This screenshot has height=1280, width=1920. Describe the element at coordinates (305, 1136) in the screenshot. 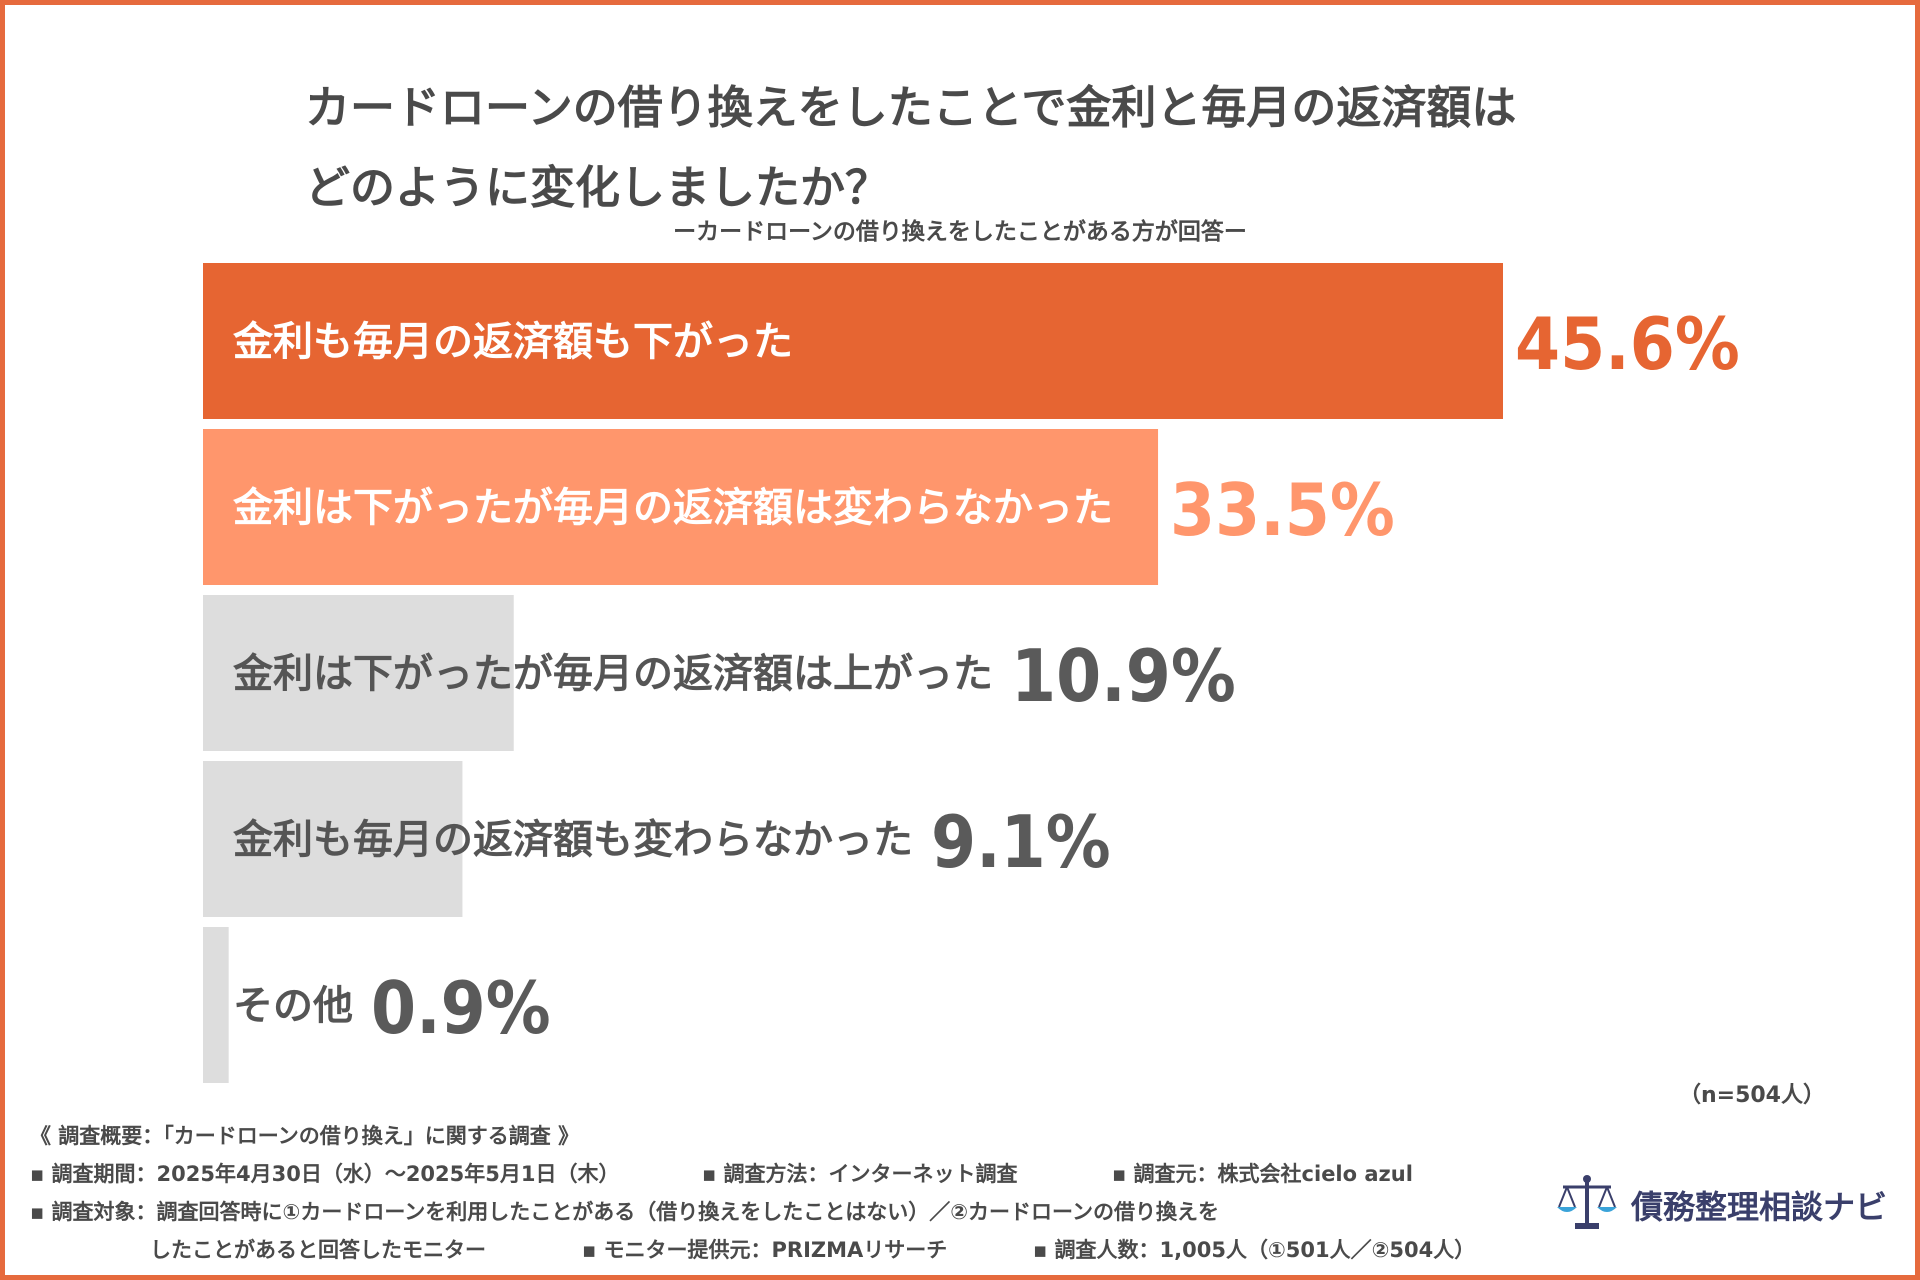

I see `survey-heading: 《 調査概要：「カードローンの借り換え」に関する調査 》` at that location.